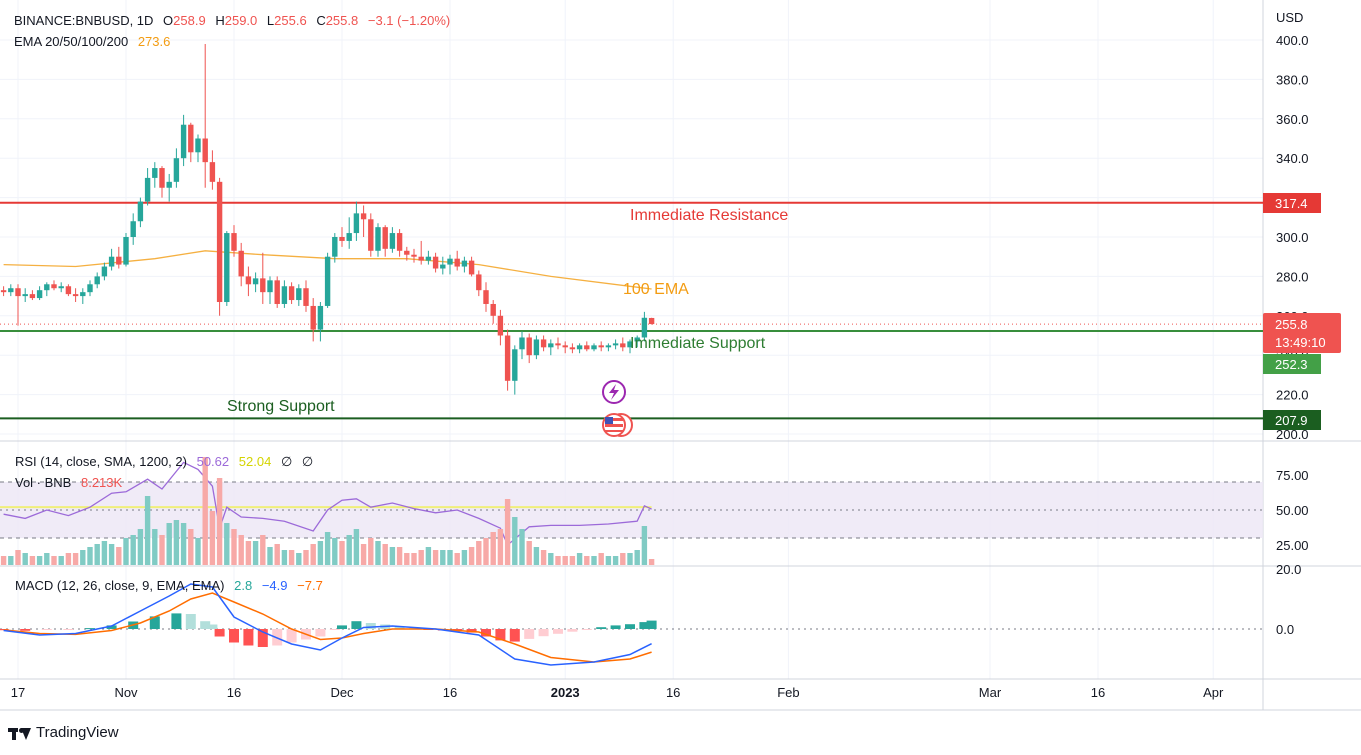 This screenshot has width=1361, height=755. What do you see at coordinates (1292, 119) in the screenshot?
I see `price-tick-label: 360.0` at bounding box center [1292, 119].